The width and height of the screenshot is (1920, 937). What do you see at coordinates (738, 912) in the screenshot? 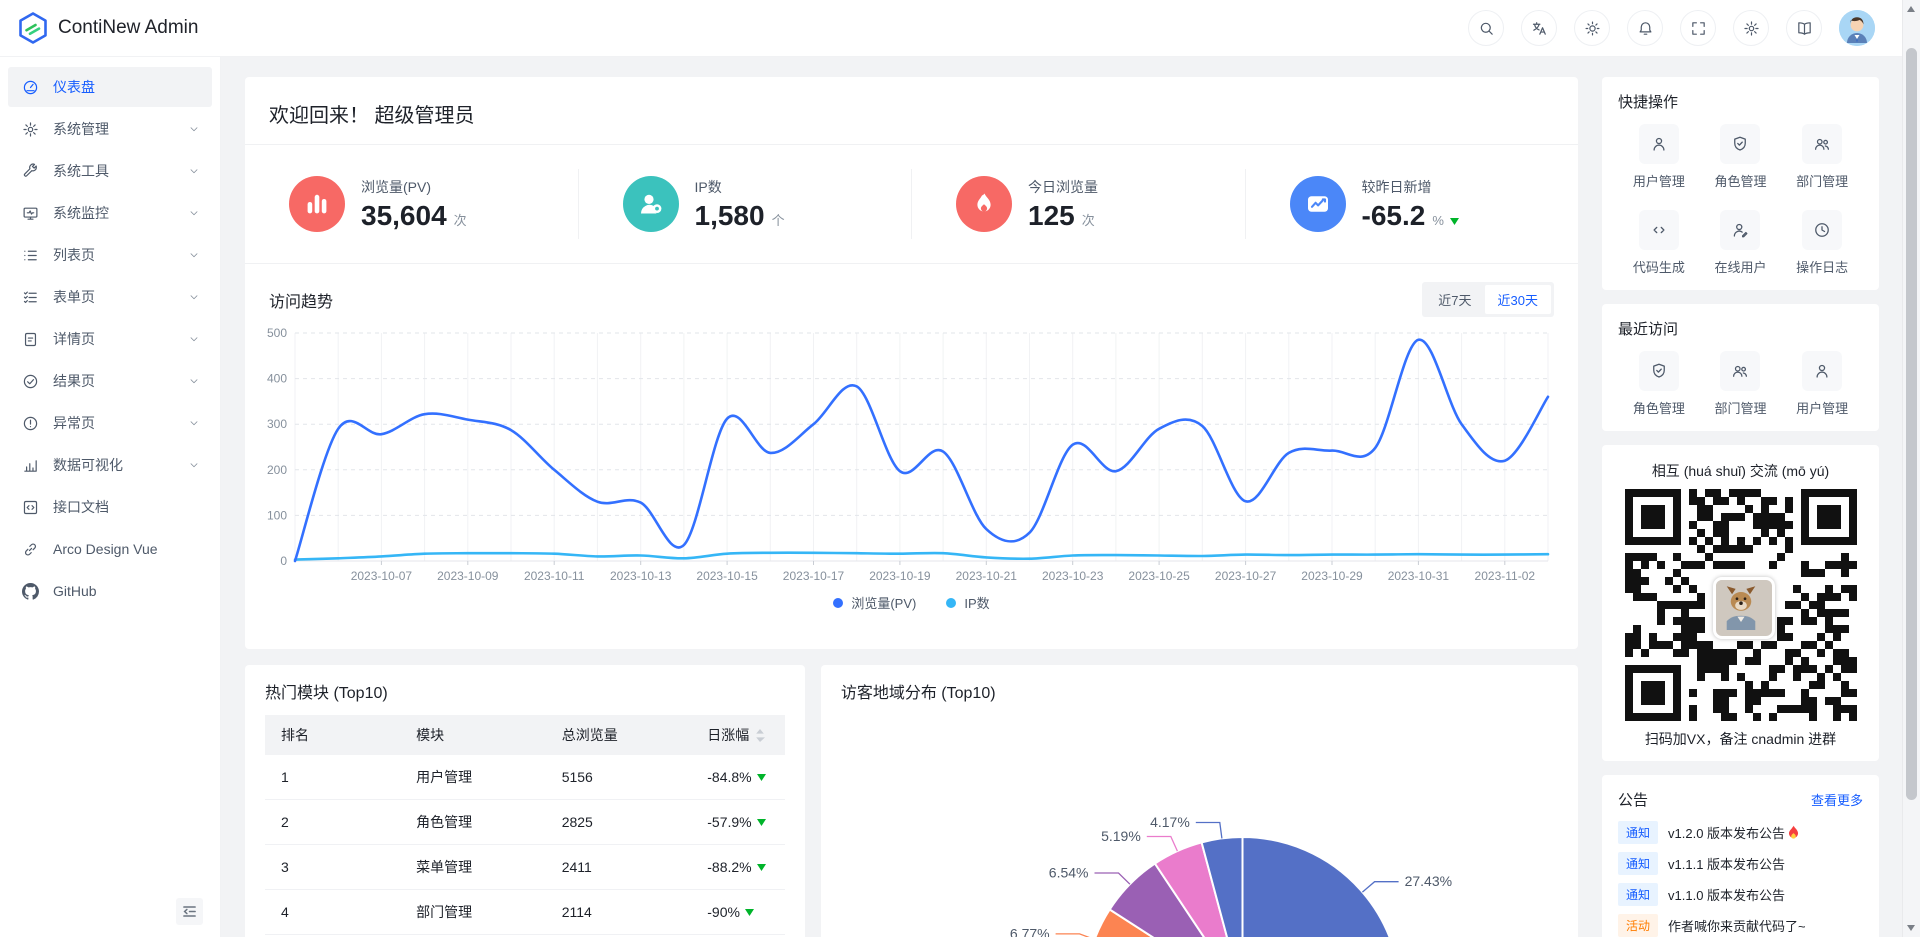
I see `cell-change: -90%` at bounding box center [738, 912].